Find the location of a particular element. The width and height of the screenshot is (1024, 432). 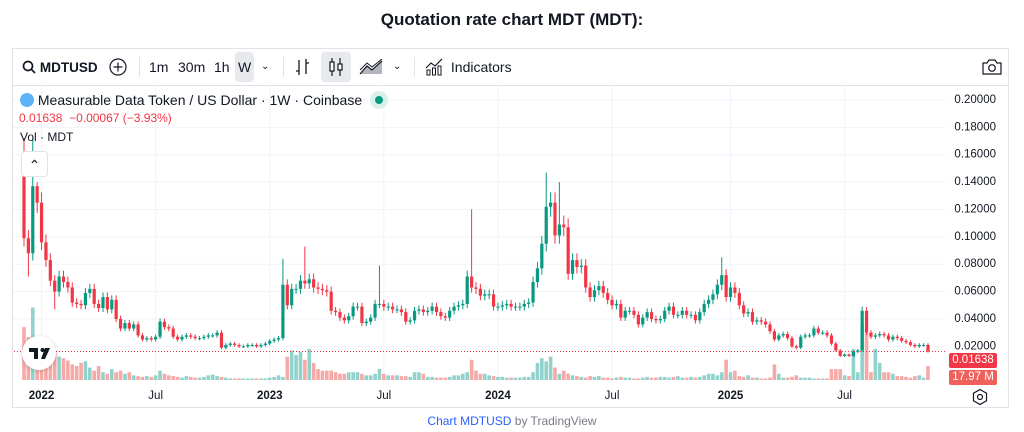

indicators-button: Indicators is located at coordinates (468, 67).